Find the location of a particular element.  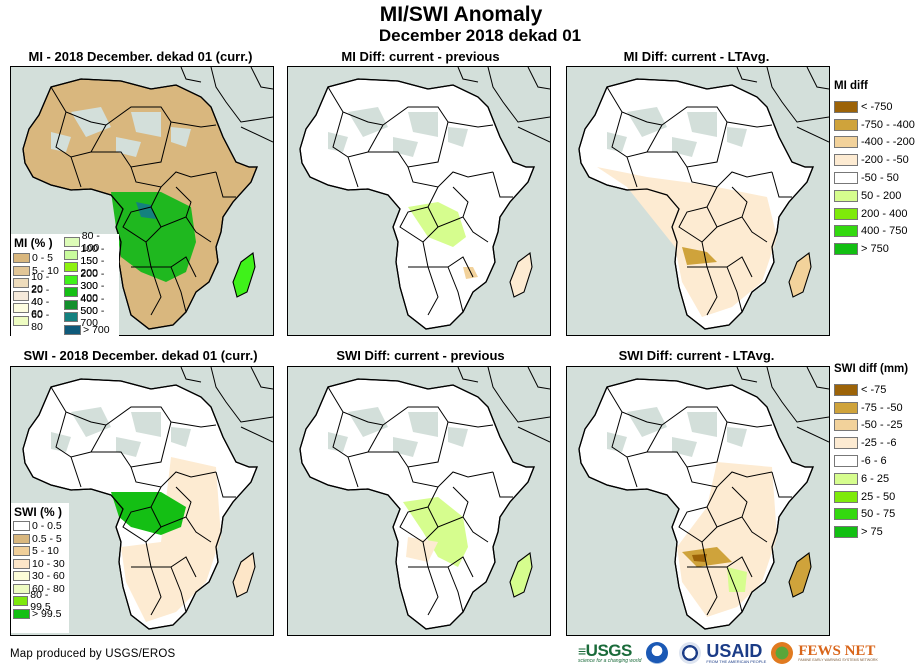

noaa-logo is located at coordinates (657, 653).